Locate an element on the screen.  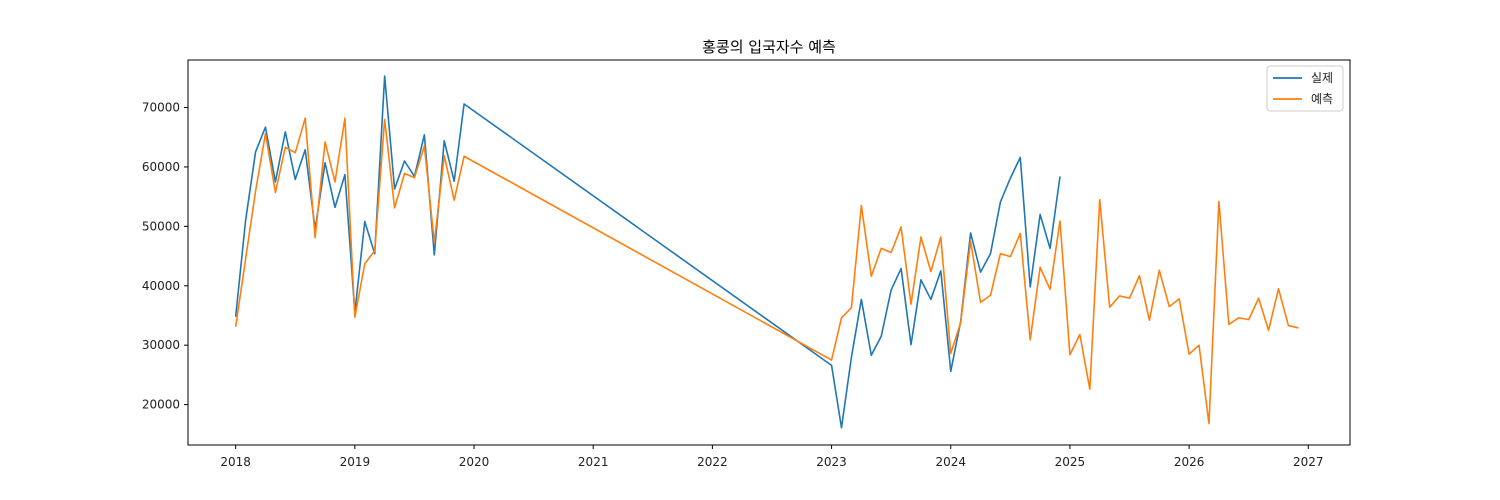
y-tick-label-4: 60000 is located at coordinates (161, 167).